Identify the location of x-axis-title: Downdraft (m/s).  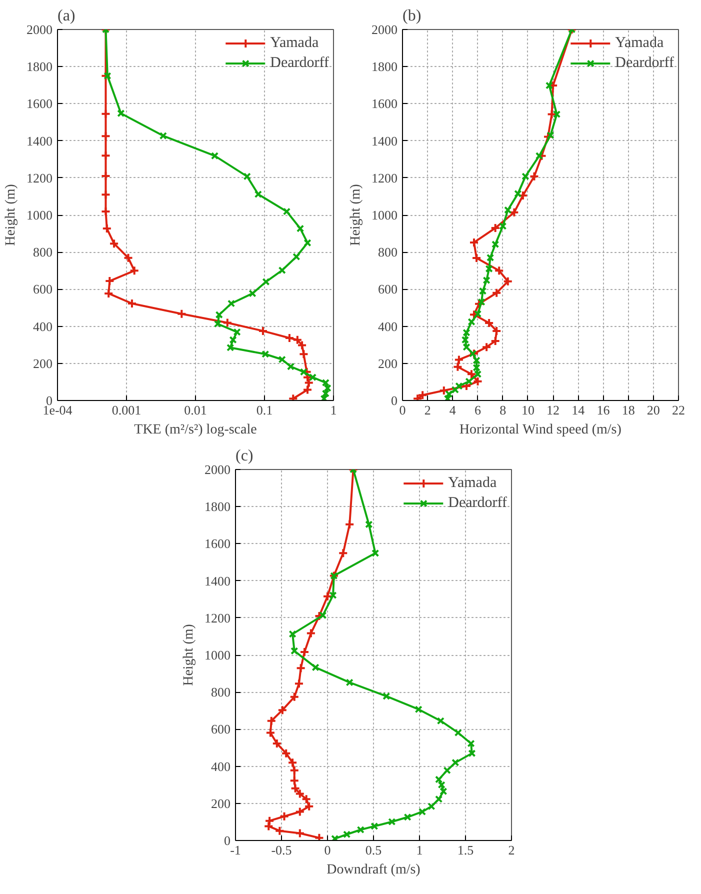
(373, 870).